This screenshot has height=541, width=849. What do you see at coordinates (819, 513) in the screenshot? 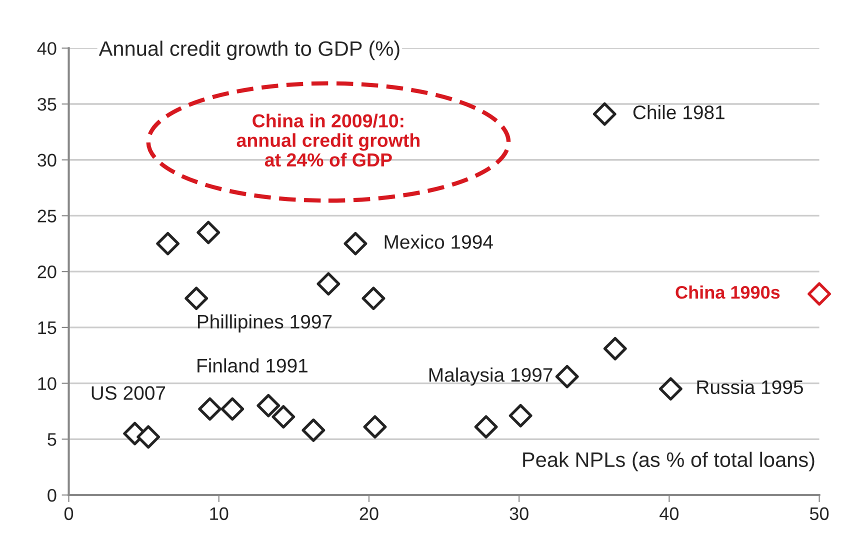
I see `x-tick-label: 50` at bounding box center [819, 513].